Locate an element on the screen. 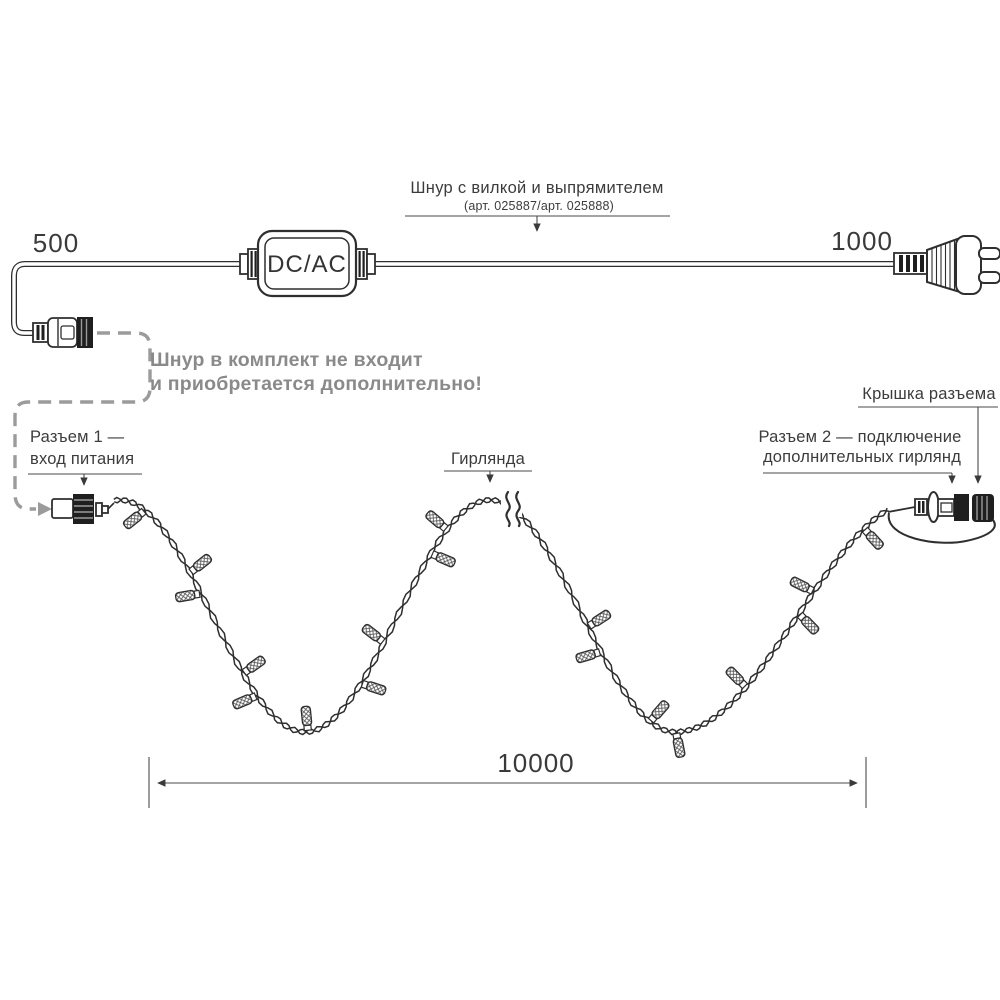 Image resolution: width=1000 pixels, height=1000 pixels. connector2-label-line1: Разъем 2 — подключение is located at coordinates (859, 437).